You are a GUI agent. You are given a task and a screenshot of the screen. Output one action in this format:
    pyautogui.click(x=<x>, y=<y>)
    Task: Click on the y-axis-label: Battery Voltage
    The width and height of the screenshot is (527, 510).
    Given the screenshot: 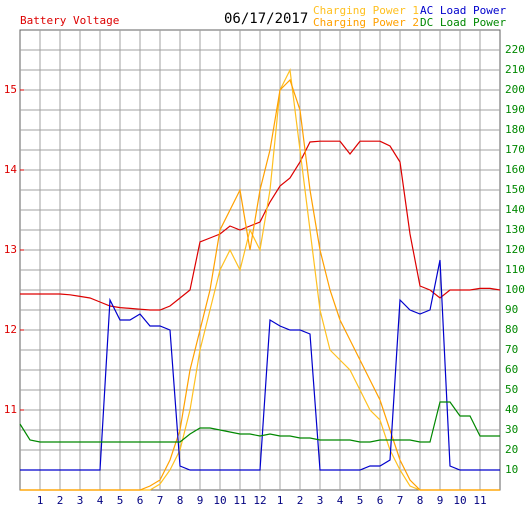 What is the action you would take?
    pyautogui.click(x=69, y=20)
    